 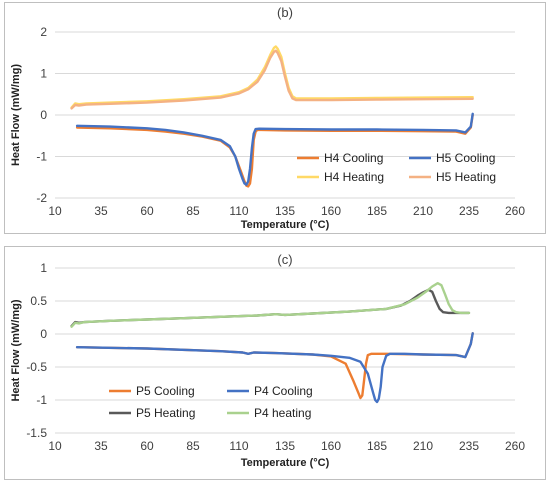 I want to click on series-line-h4-cooling, so click(x=274, y=150).